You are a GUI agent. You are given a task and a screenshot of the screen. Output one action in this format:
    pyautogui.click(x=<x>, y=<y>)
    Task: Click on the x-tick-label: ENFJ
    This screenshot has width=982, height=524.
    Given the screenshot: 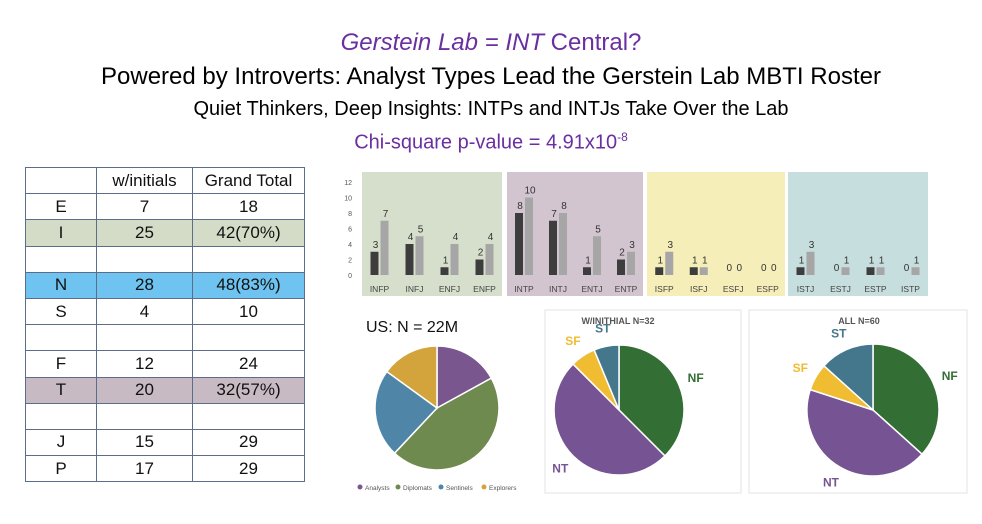 What is the action you would take?
    pyautogui.click(x=449, y=289)
    